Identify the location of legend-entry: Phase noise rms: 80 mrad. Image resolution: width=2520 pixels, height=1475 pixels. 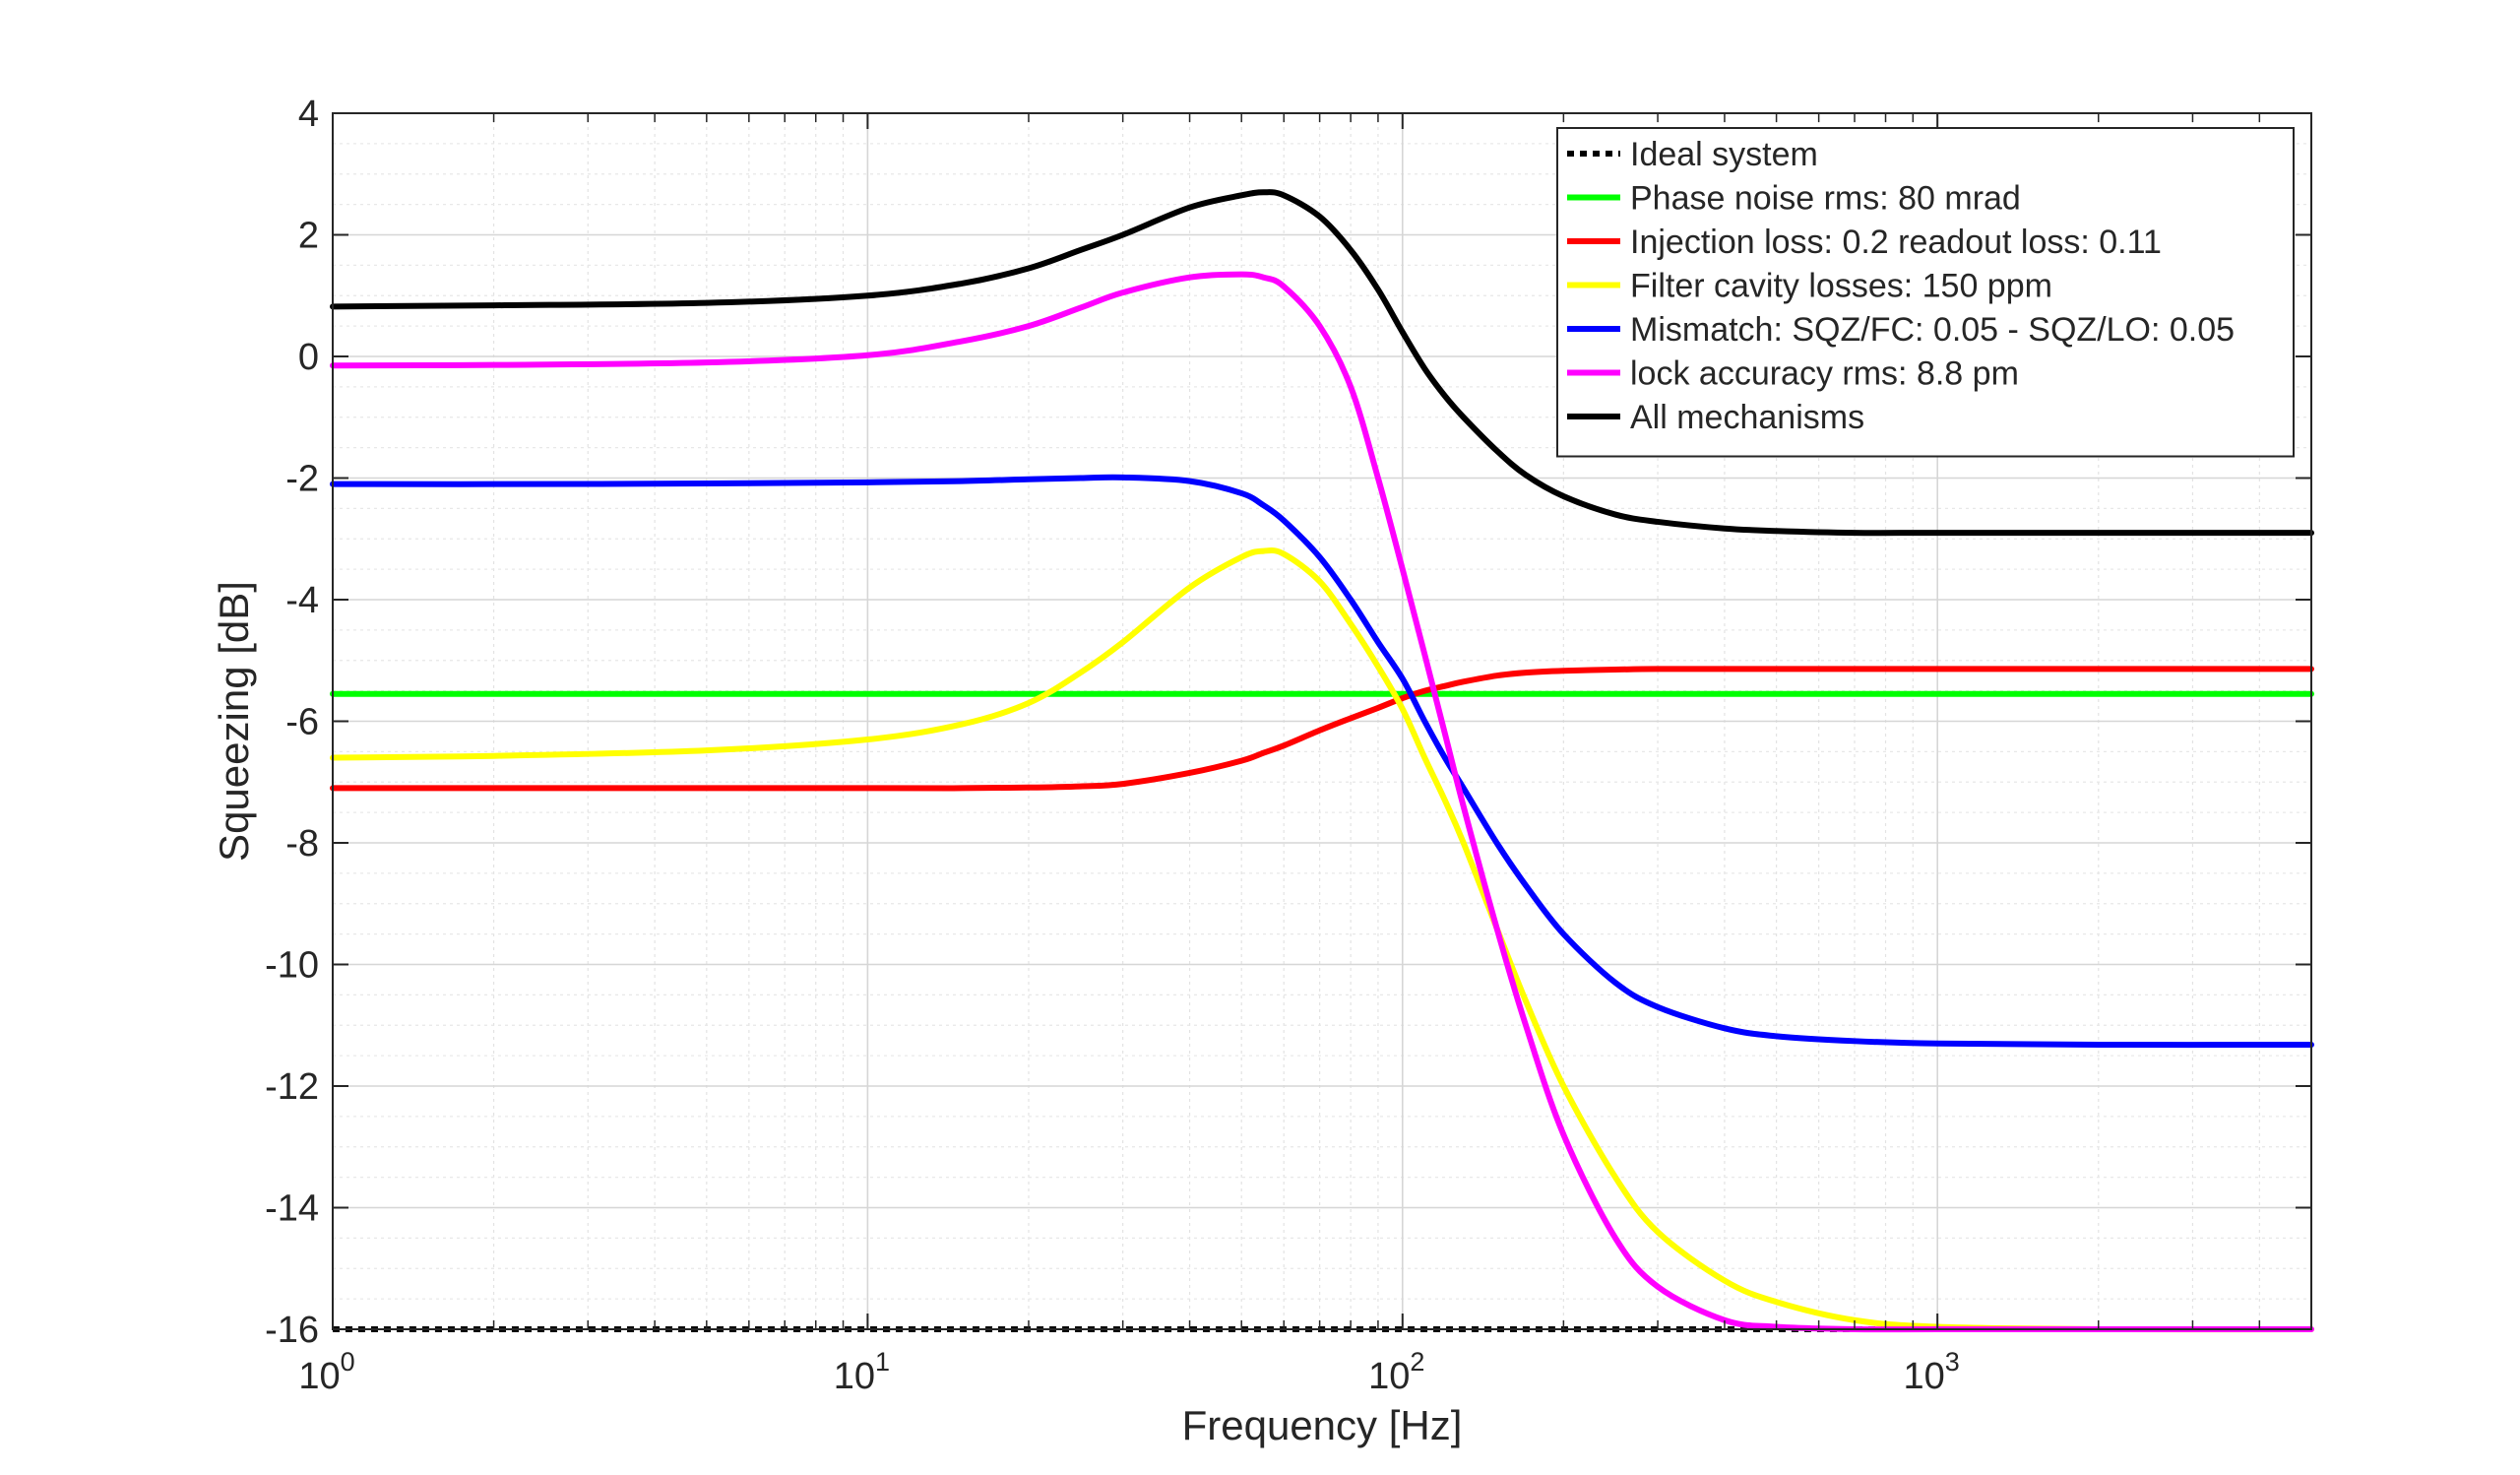
(1825, 199).